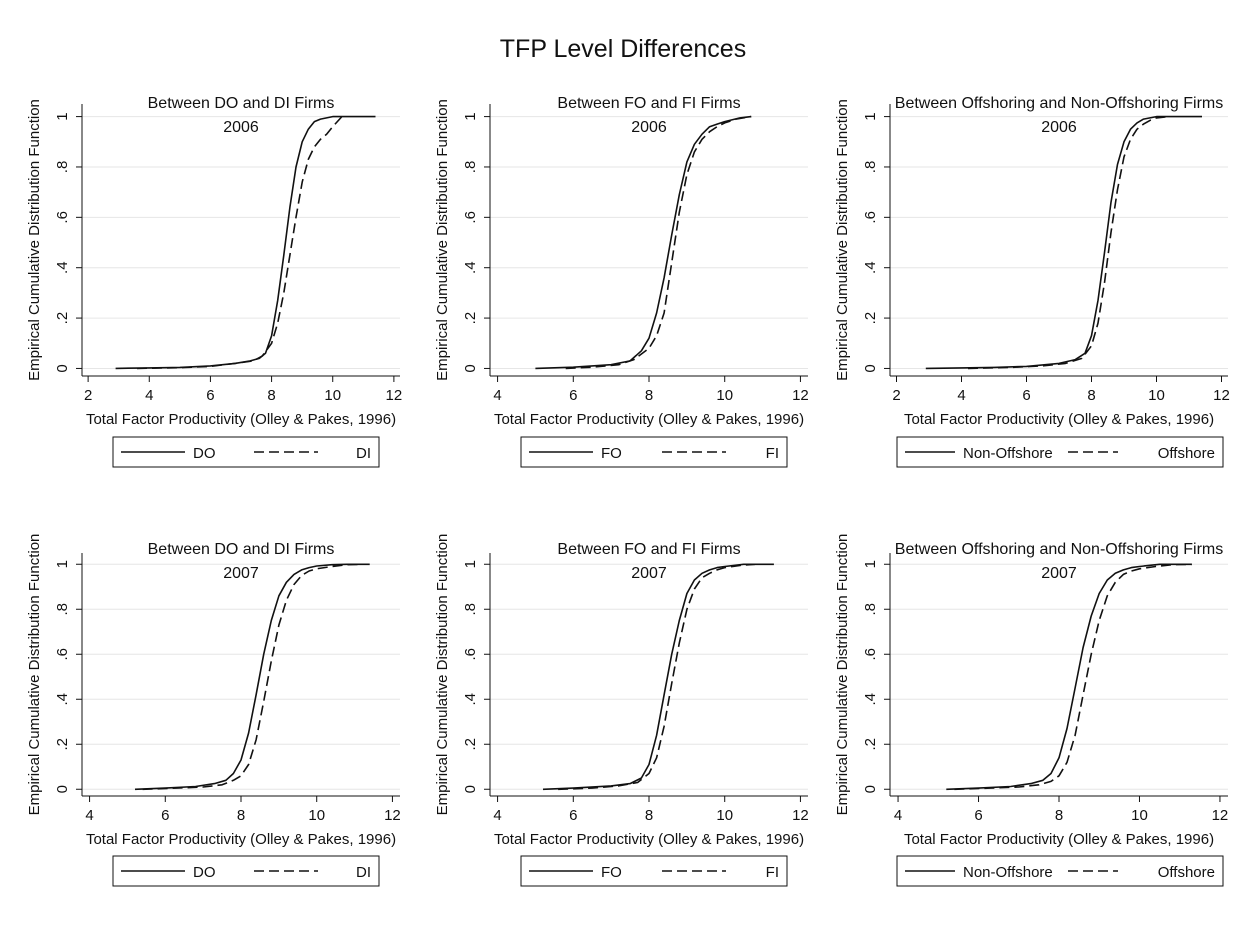 This screenshot has height=928, width=1260. Describe the element at coordinates (896, 395) in the screenshot. I see `x-tick-label: 2` at that location.